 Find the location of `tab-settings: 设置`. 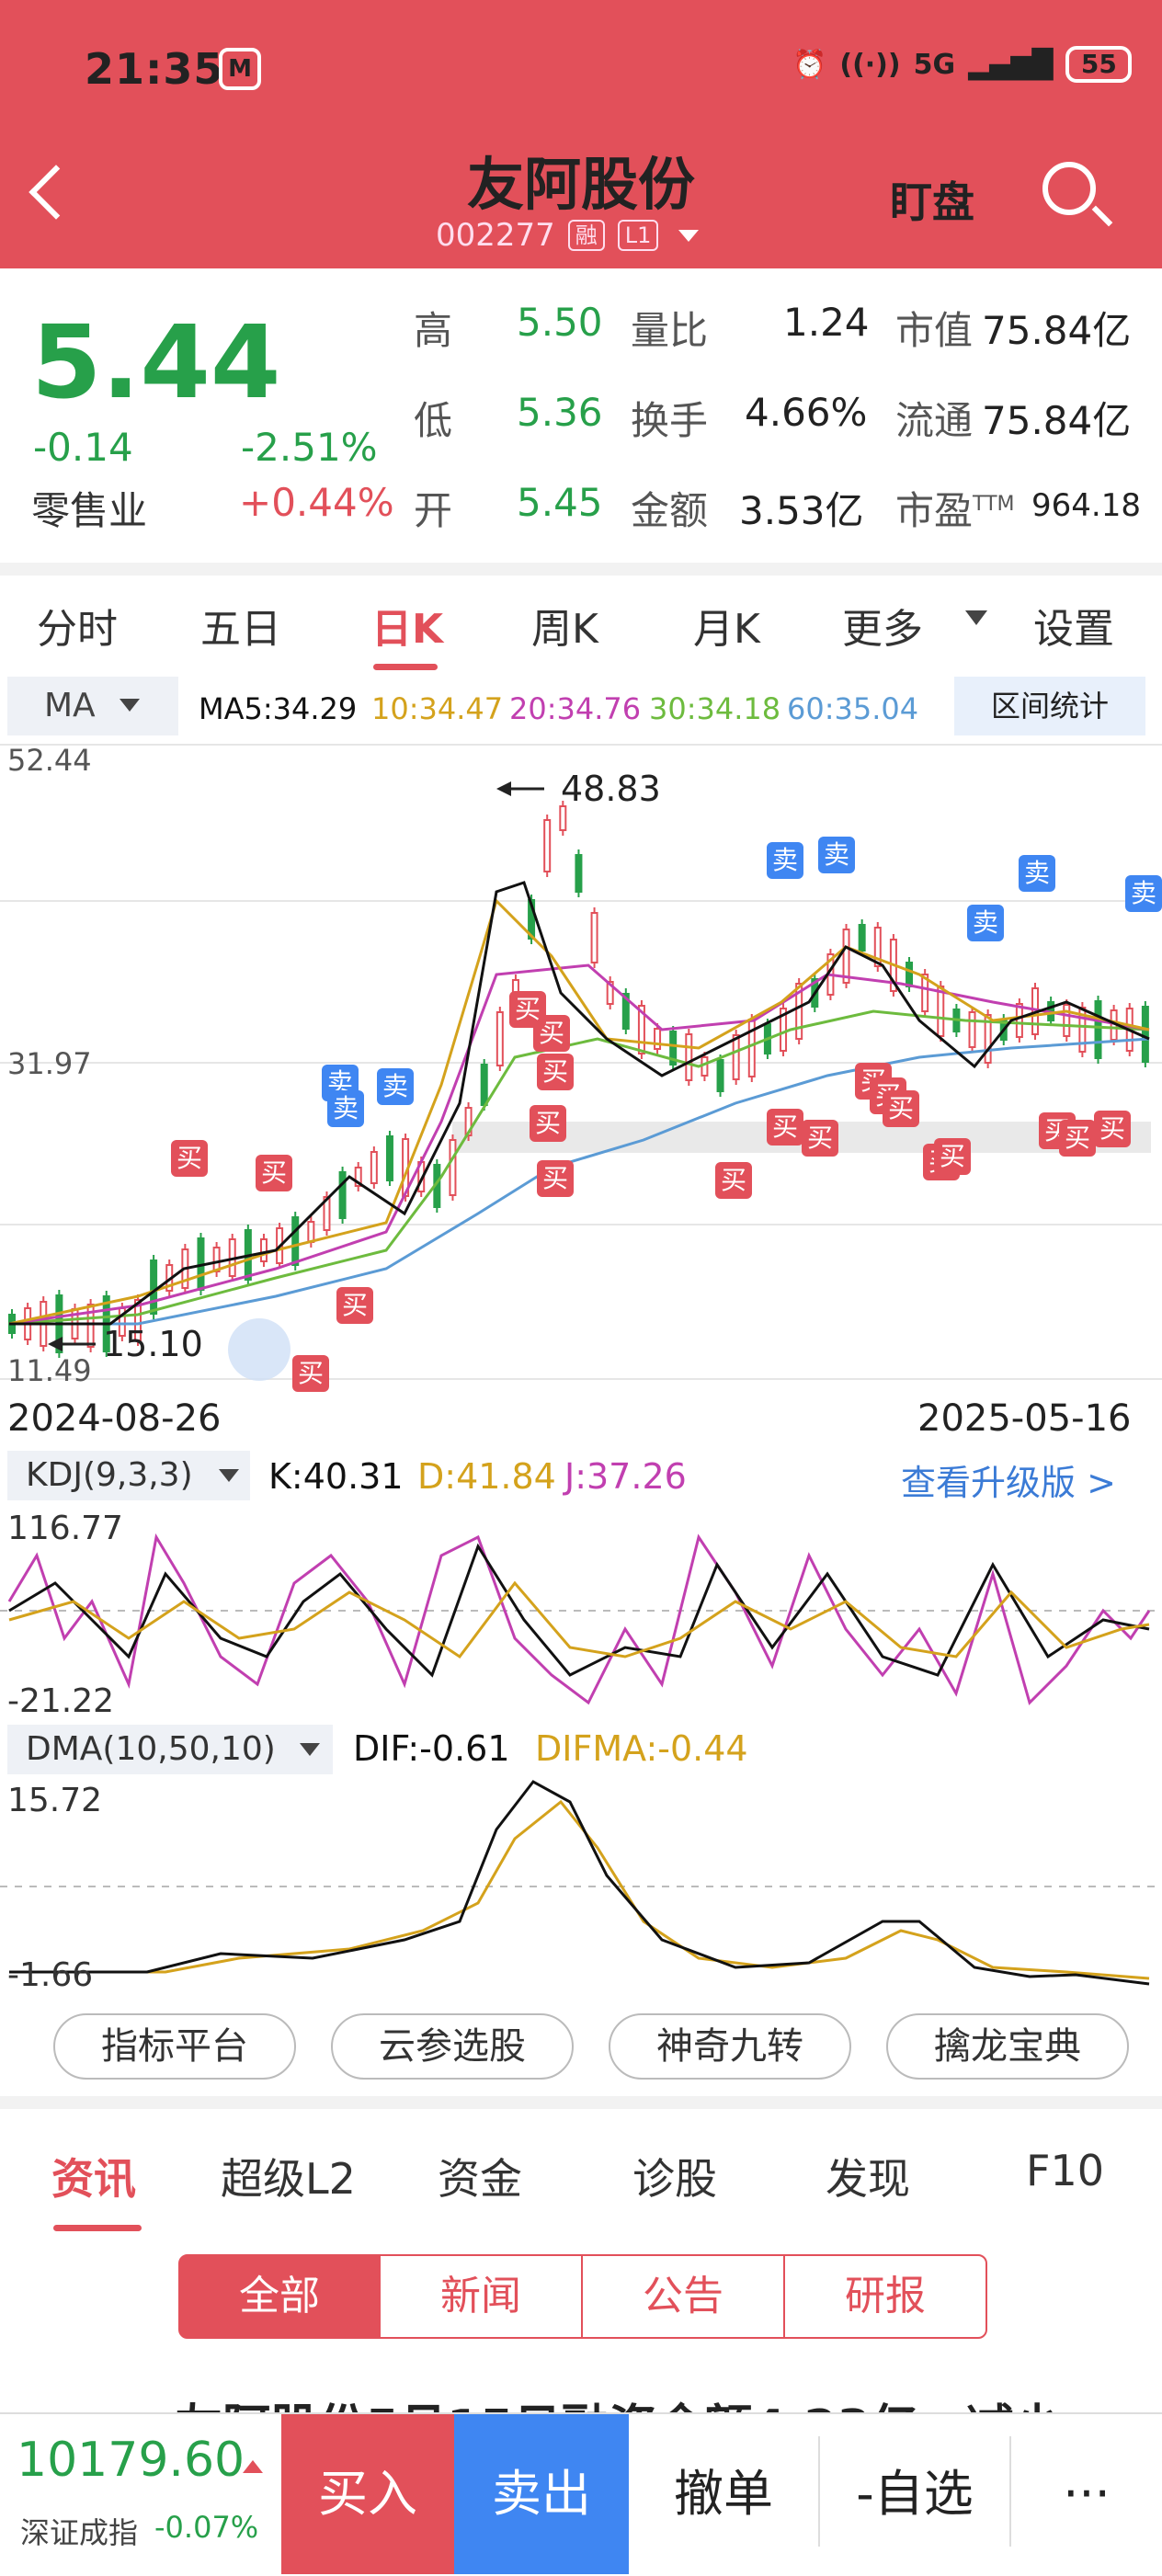

tab-settings: 设置 is located at coordinates (1074, 629).